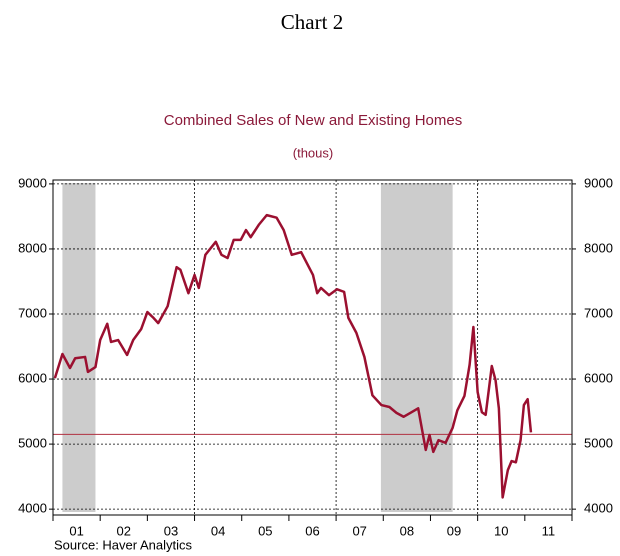 The image size is (620, 556). Describe the element at coordinates (312, 530) in the screenshot. I see `x-tick-label: 06` at that location.